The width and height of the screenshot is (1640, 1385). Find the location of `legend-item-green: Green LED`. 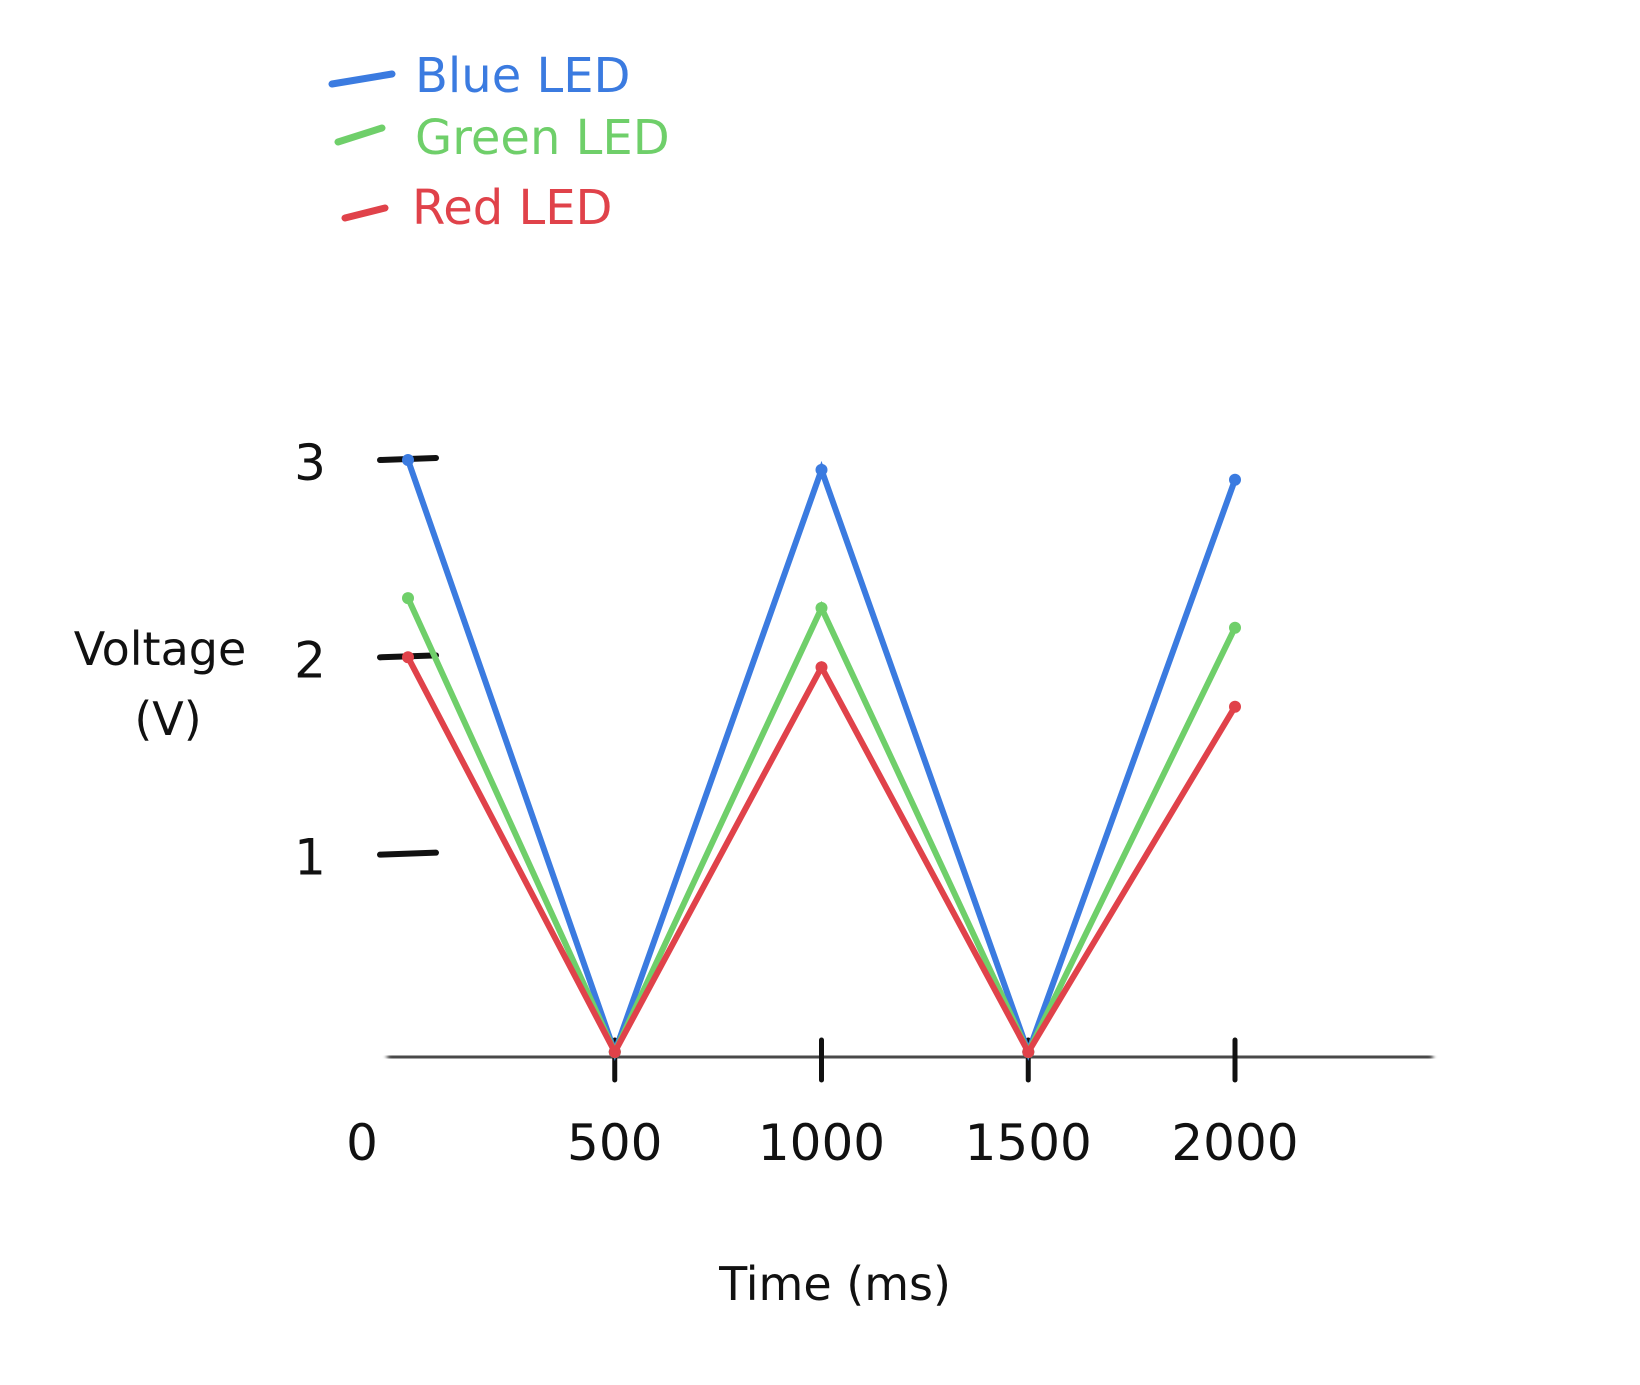

legend-item-green: Green LED is located at coordinates (502, 138).